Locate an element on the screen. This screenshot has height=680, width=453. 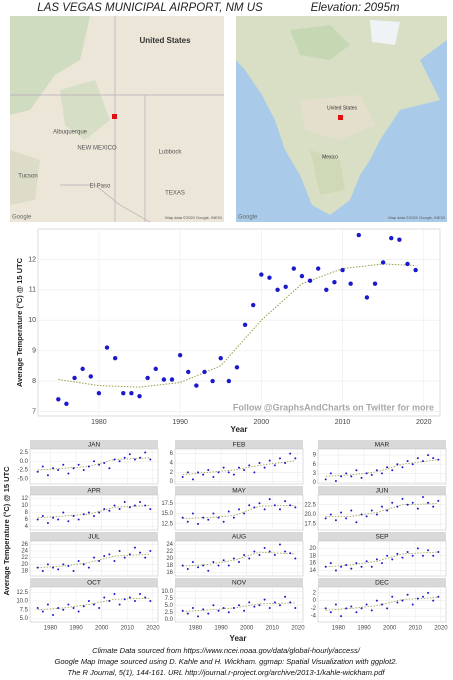
facet-title: AUG is located at coordinates (239, 537).